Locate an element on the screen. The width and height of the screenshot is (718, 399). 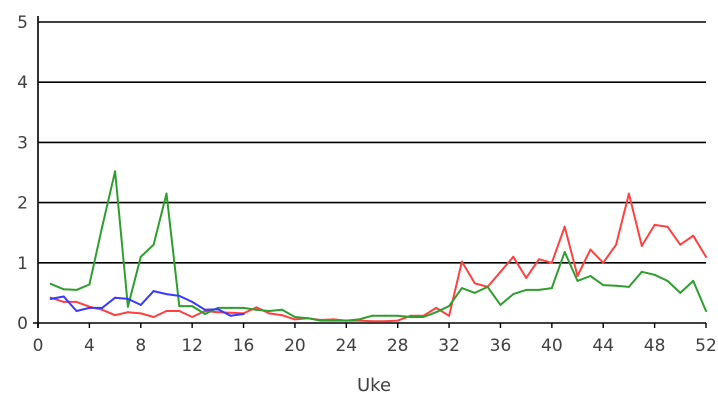
x-tick-label: 44 is located at coordinates (603, 346).